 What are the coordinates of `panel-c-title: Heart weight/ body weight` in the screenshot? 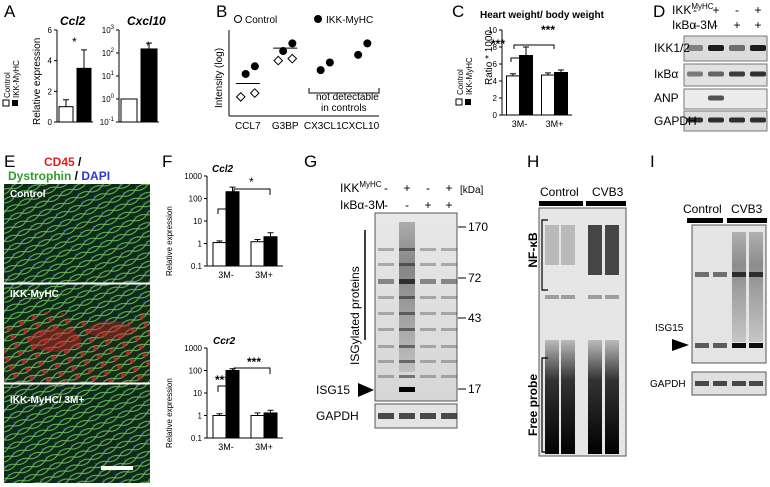 It's located at (542, 15).